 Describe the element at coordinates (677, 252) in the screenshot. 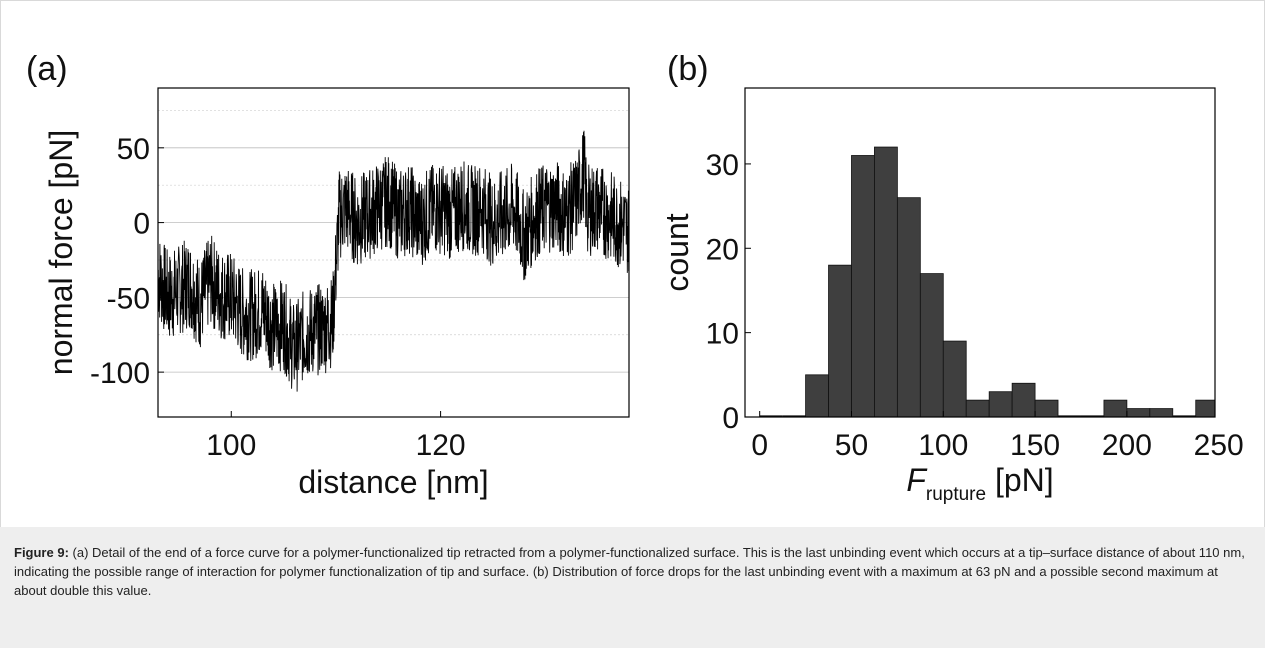

I see `y-axis-label-b: count` at that location.